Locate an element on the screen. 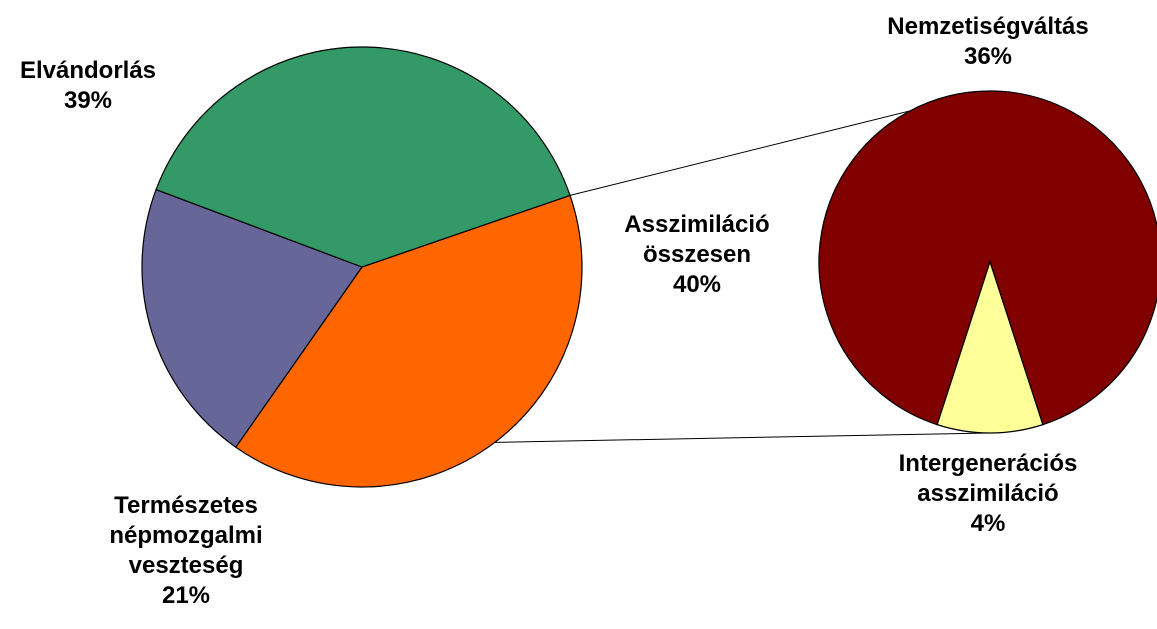 The height and width of the screenshot is (629, 1157). slice-intergeneracios is located at coordinates (990, 347).